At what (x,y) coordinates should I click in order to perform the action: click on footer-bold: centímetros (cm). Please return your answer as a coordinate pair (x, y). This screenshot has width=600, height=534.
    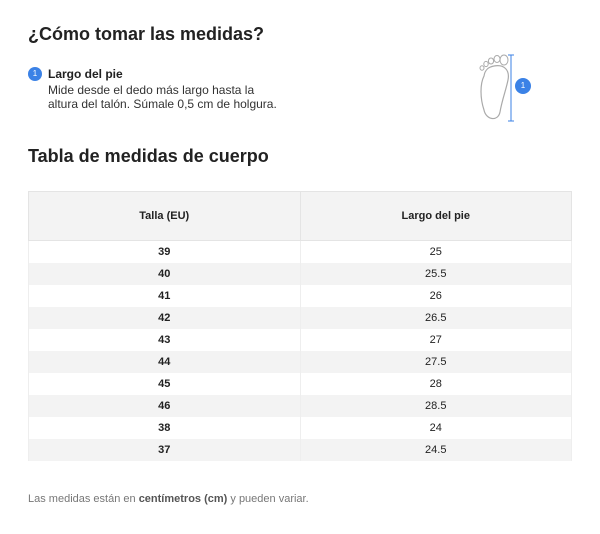
    Looking at the image, I should click on (183, 499).